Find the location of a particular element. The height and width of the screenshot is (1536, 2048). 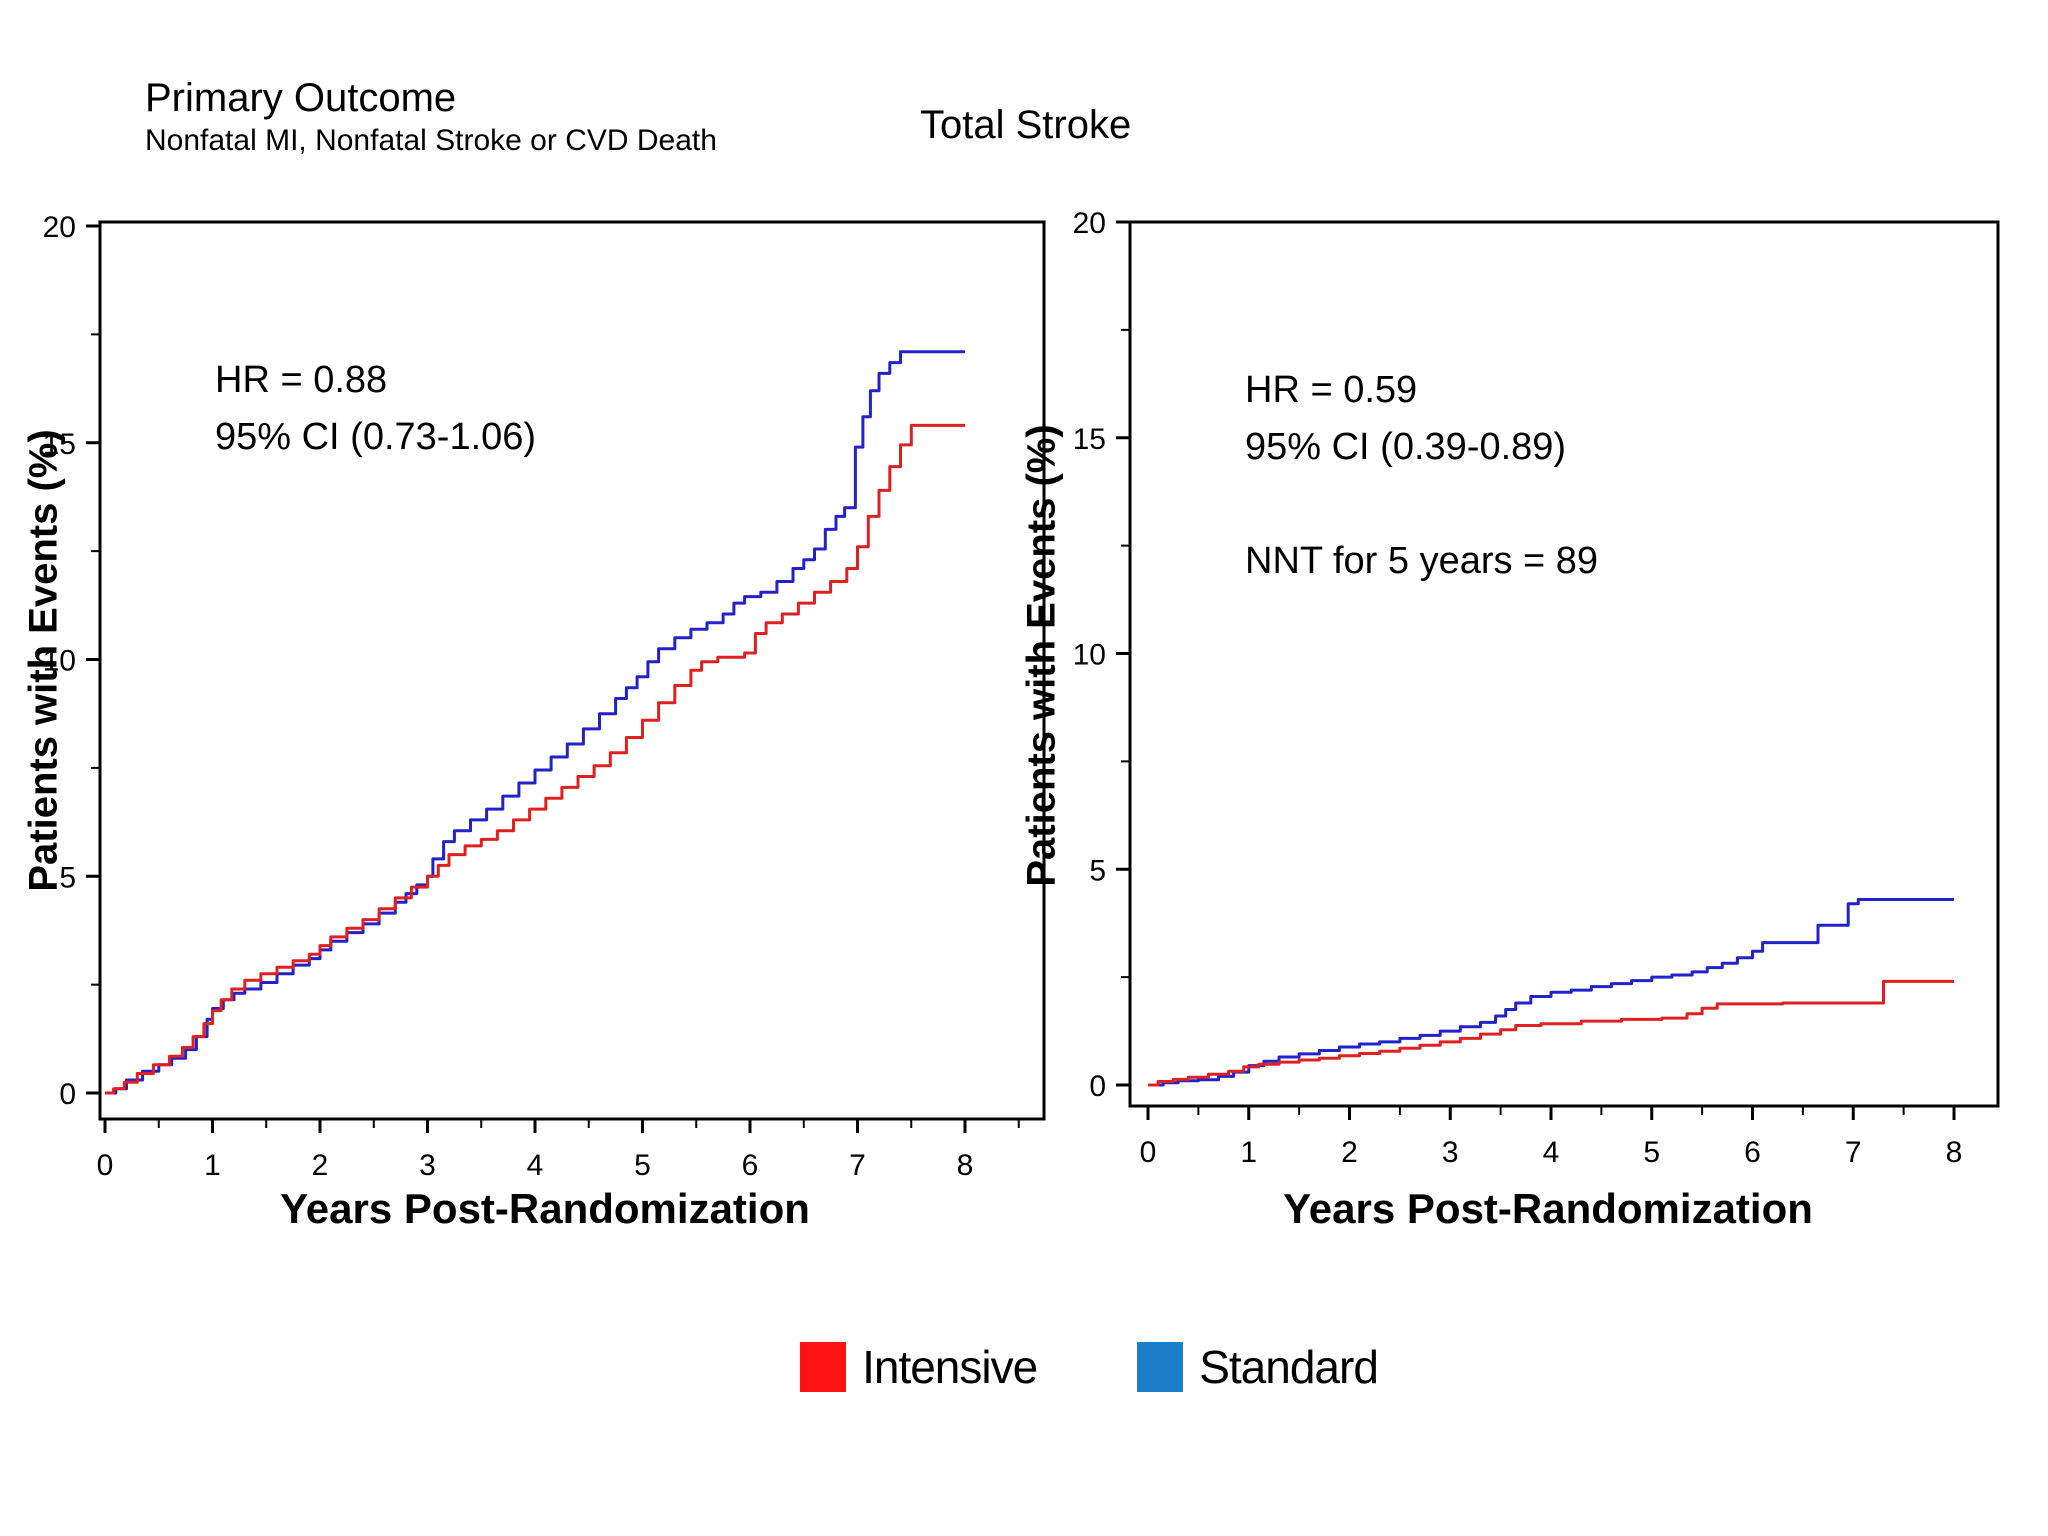

standard-label: Standard is located at coordinates (1289, 1367).